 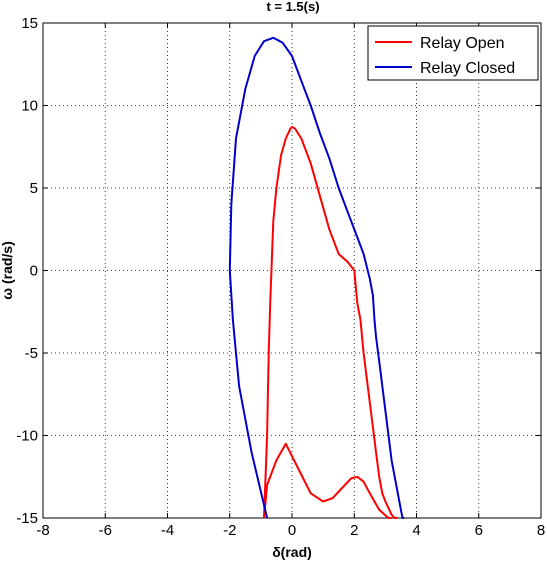 I want to click on x-tick-label: 4, so click(x=416, y=530).